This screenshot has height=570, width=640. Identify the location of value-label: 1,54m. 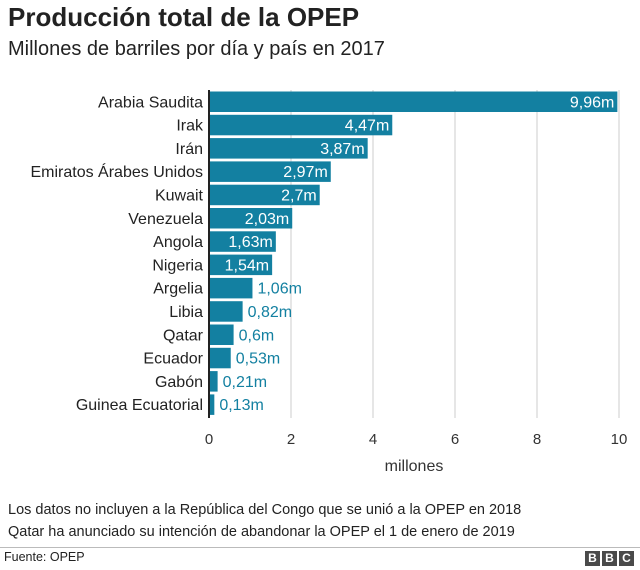
(247, 265).